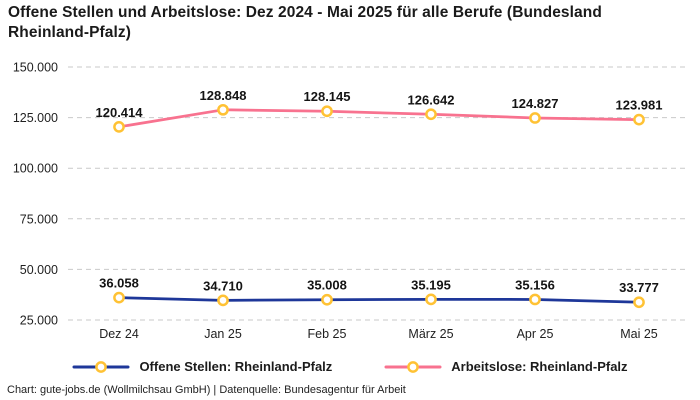 Image resolution: width=700 pixels, height=400 pixels. Describe the element at coordinates (639, 287) in the screenshot. I see `data-point-label: 33.777` at that location.